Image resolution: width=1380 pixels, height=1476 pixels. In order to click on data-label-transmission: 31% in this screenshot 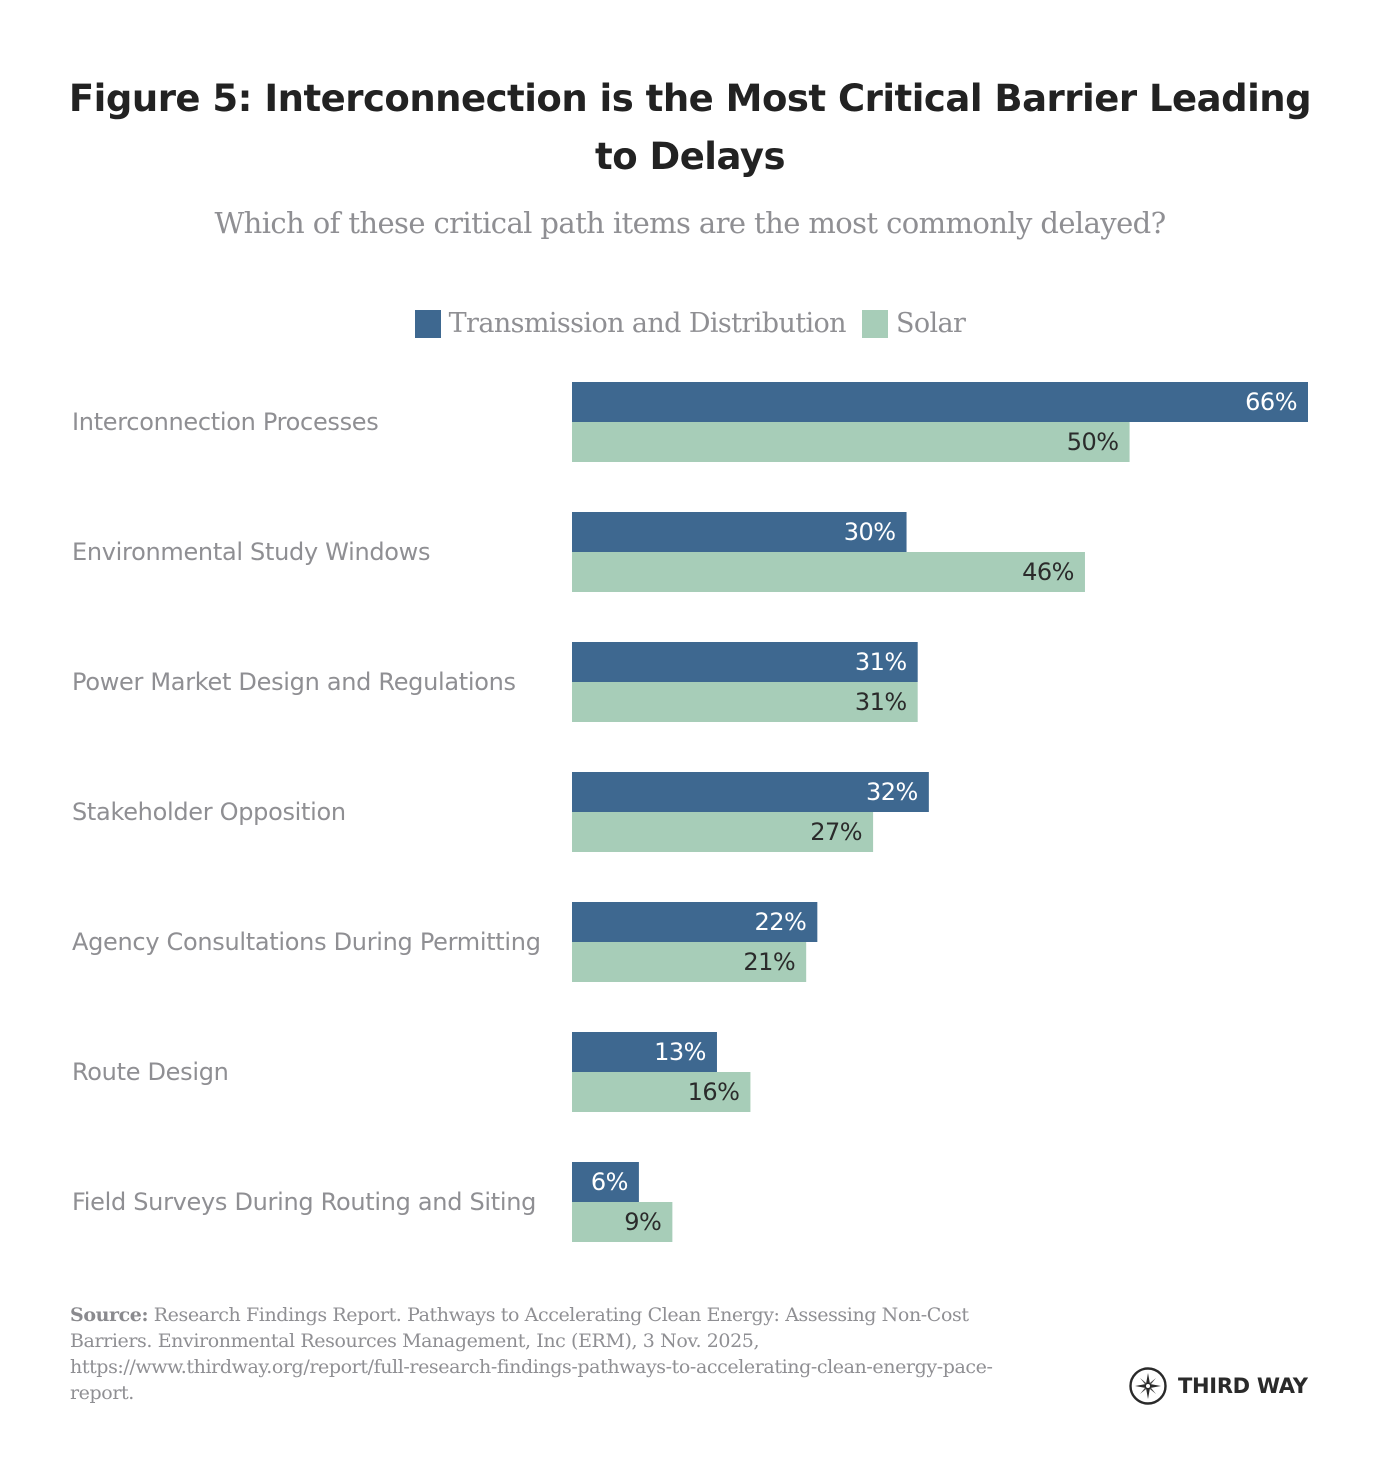, I will do `click(881, 662)`.